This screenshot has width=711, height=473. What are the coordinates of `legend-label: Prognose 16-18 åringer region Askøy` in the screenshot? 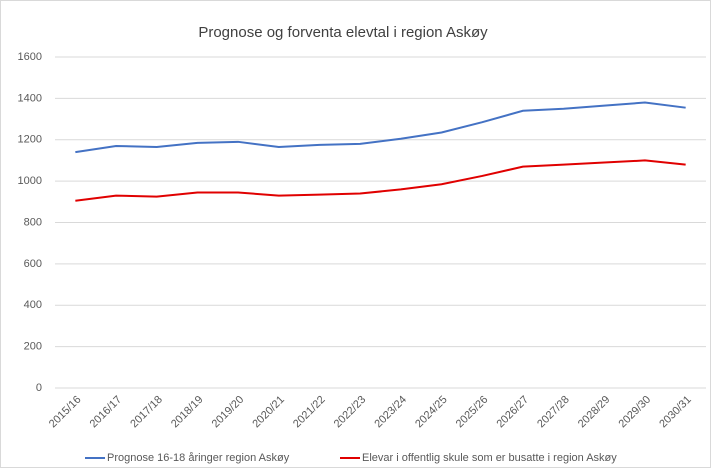 It's located at (198, 458).